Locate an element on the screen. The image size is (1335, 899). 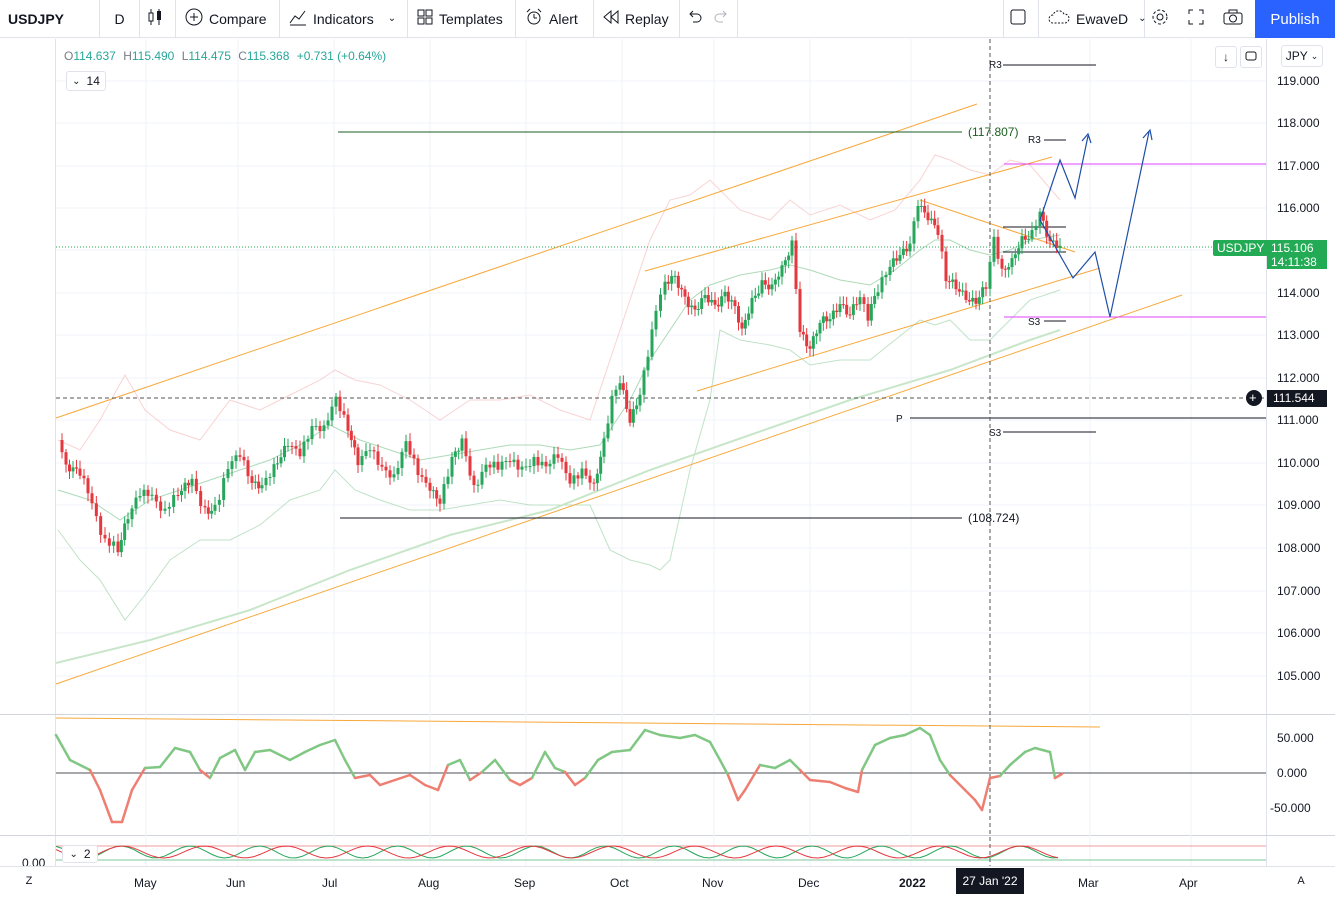
redo-icon is located at coordinates (725, 18).